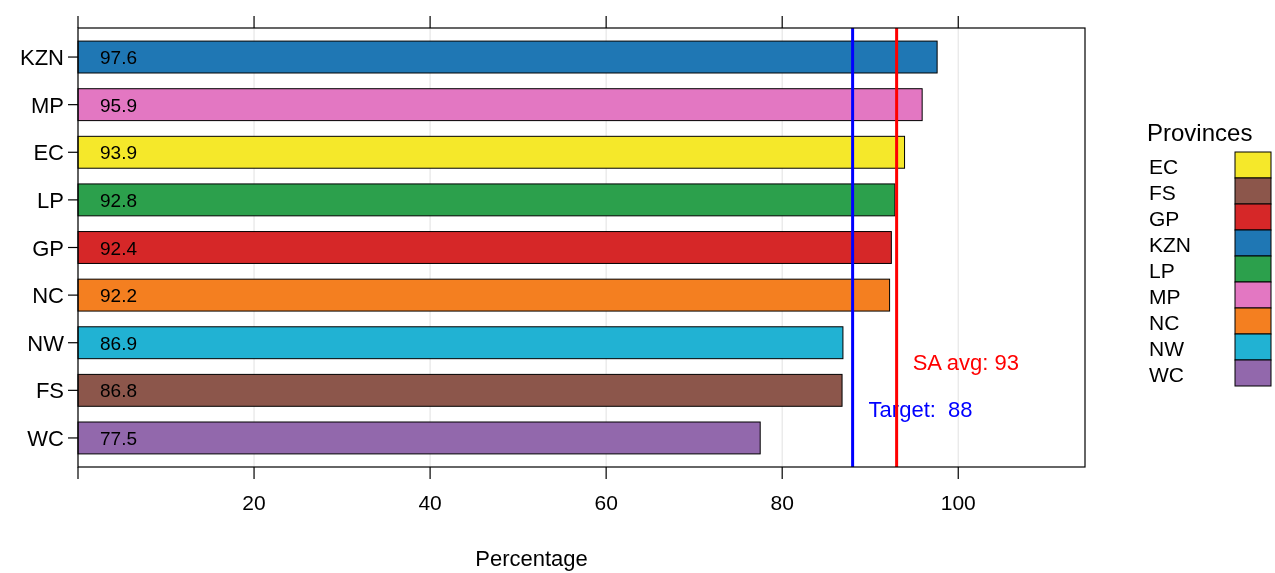  Describe the element at coordinates (46, 438) in the screenshot. I see `y-tick-label: WC` at that location.